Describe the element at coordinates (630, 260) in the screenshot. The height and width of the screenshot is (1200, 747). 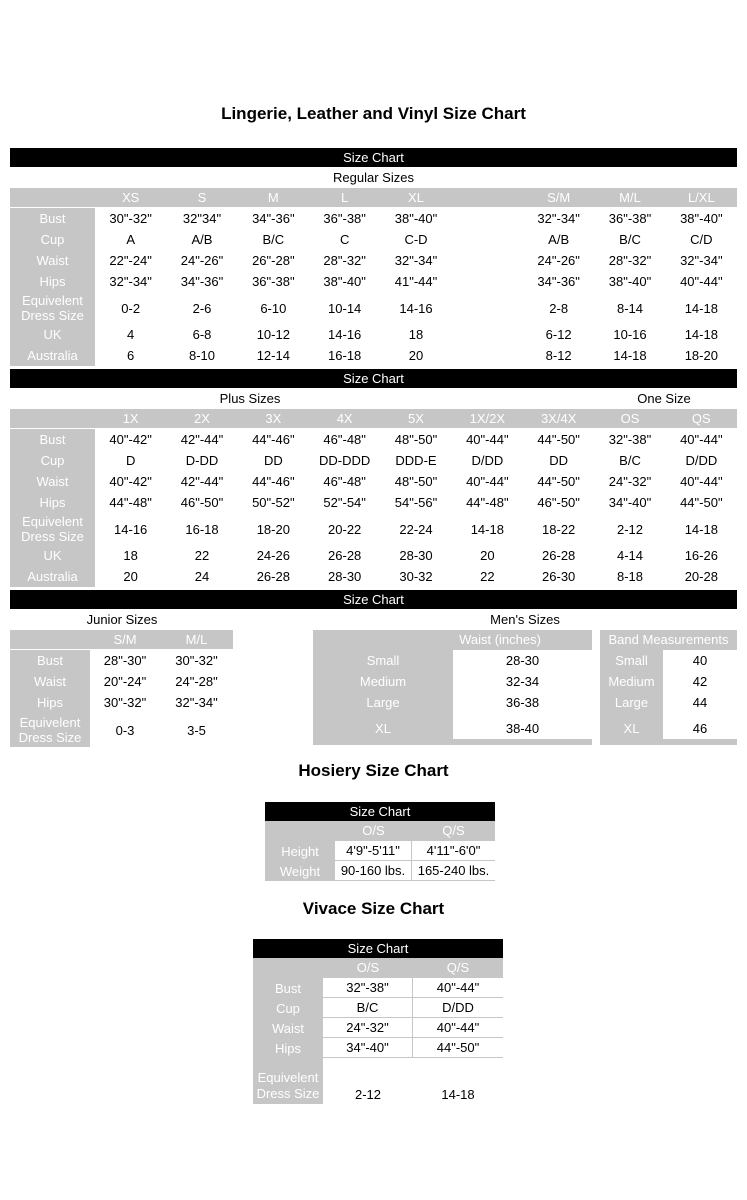
I see `size-cell: 28"-32"` at that location.